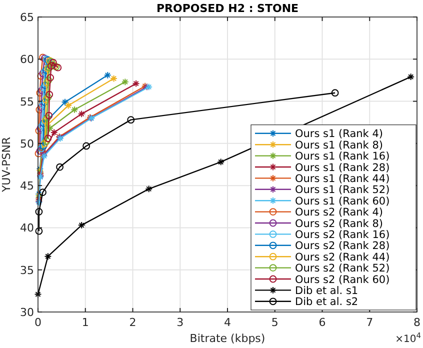  I want to click on chart-title: PROPOSED H2 : STONE, so click(227, 8).